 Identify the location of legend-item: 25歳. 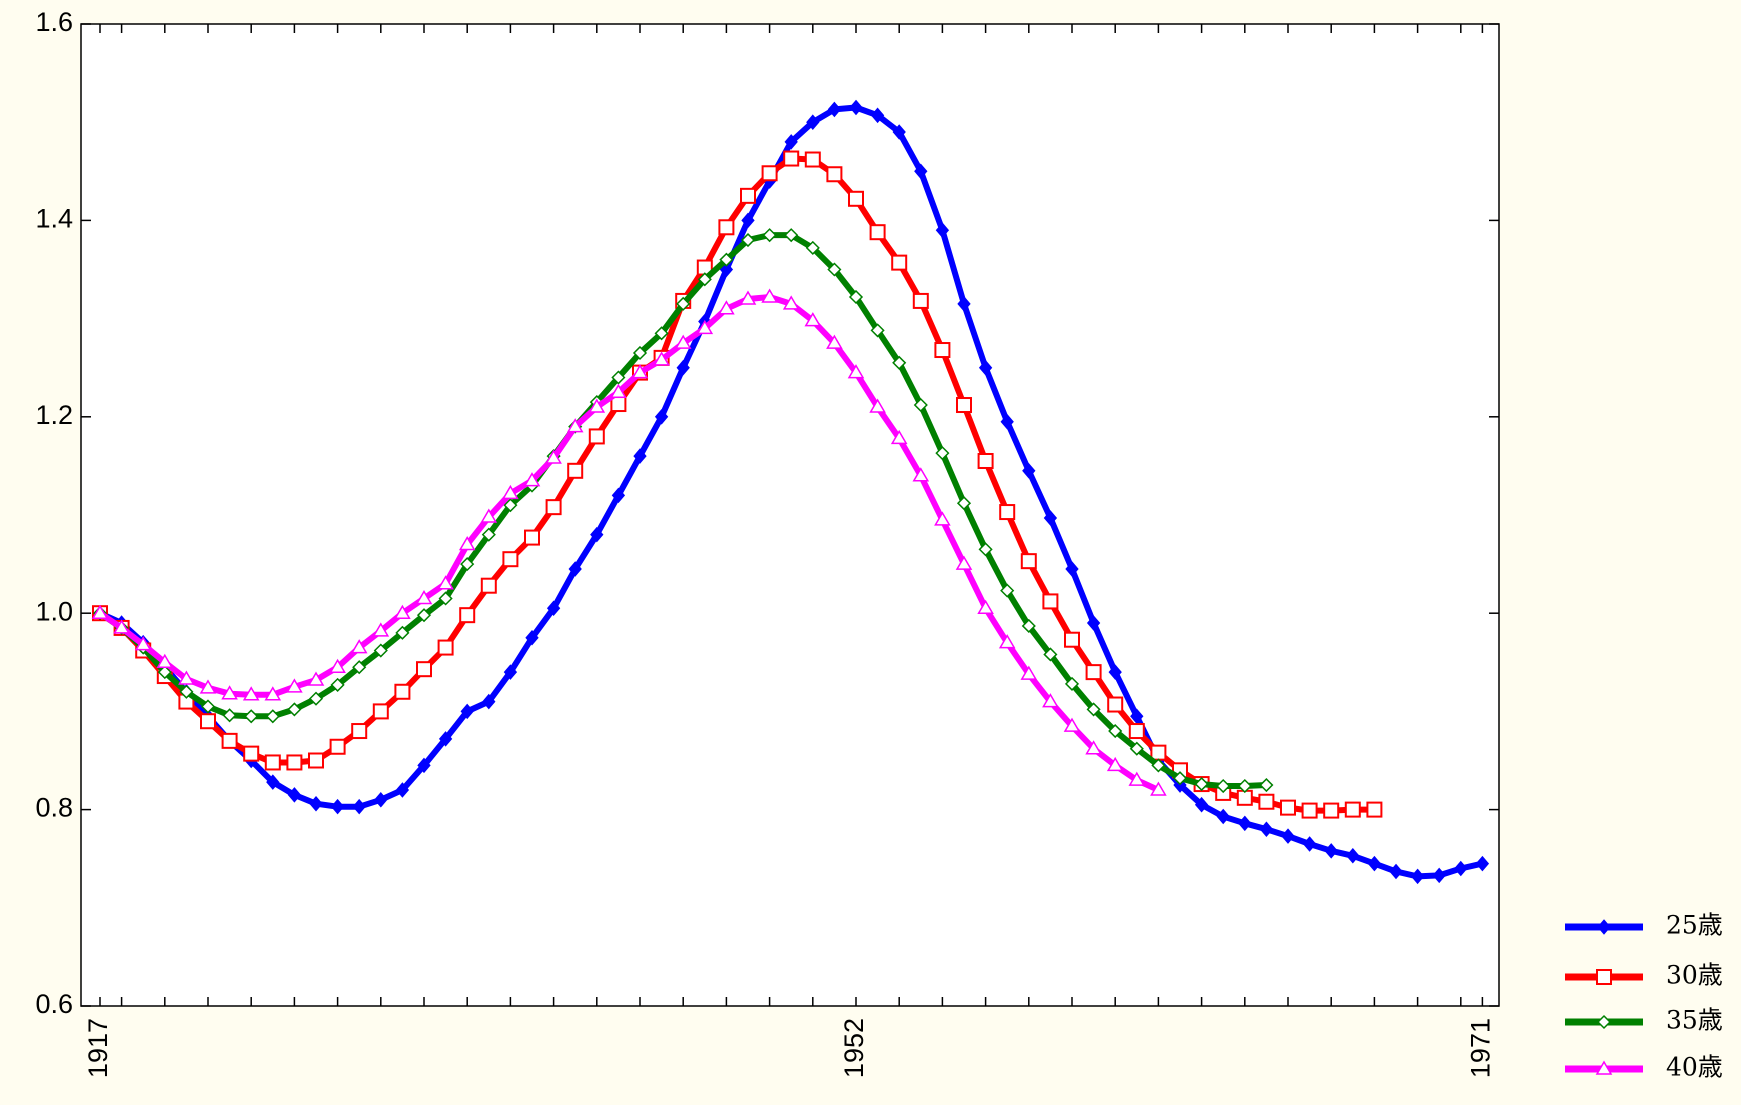
(1644, 925).